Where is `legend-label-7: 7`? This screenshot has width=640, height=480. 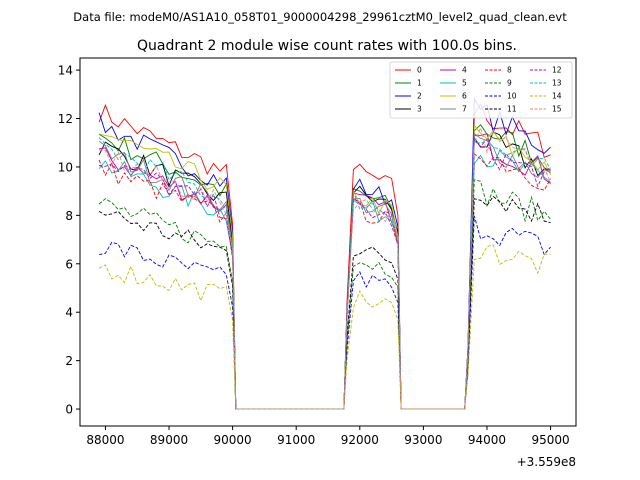
legend-label-7: 7 is located at coordinates (464, 109).